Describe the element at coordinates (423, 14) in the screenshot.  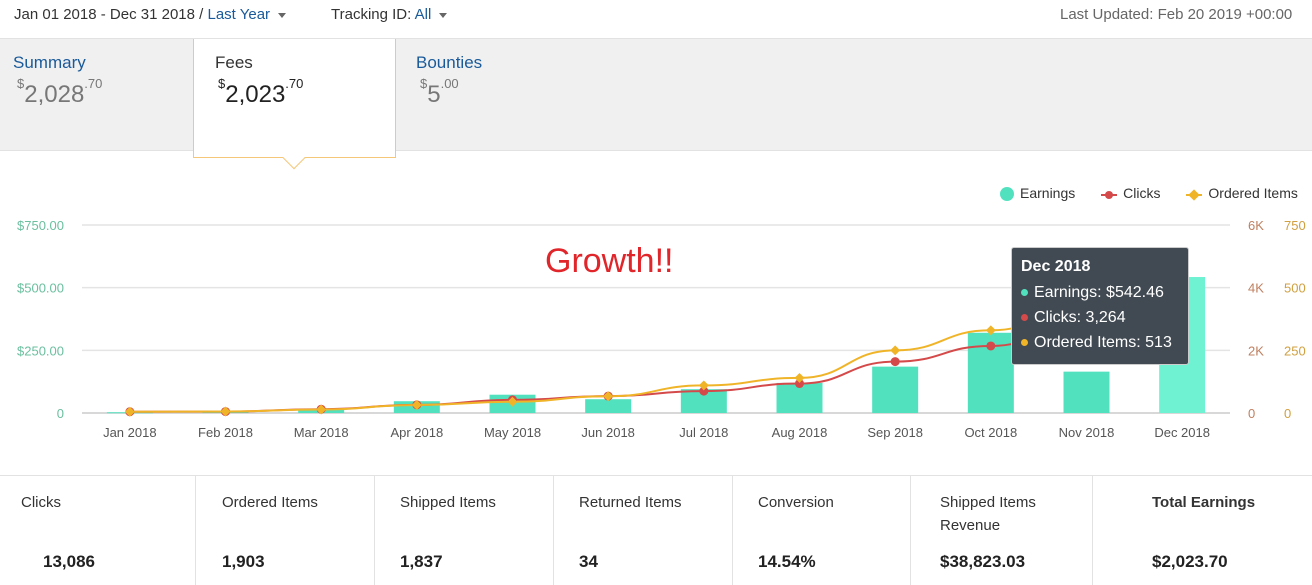
I see `tracking-value: All` at that location.